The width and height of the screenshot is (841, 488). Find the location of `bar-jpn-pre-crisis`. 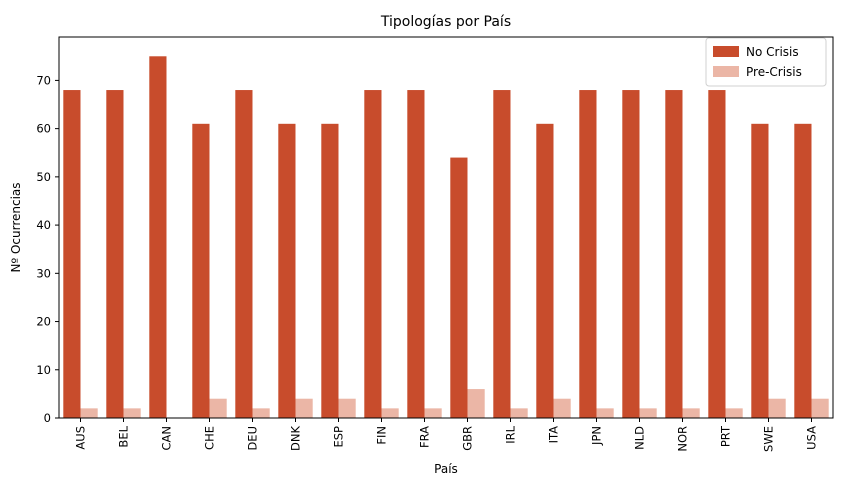

bar-jpn-pre-crisis is located at coordinates (605, 413).